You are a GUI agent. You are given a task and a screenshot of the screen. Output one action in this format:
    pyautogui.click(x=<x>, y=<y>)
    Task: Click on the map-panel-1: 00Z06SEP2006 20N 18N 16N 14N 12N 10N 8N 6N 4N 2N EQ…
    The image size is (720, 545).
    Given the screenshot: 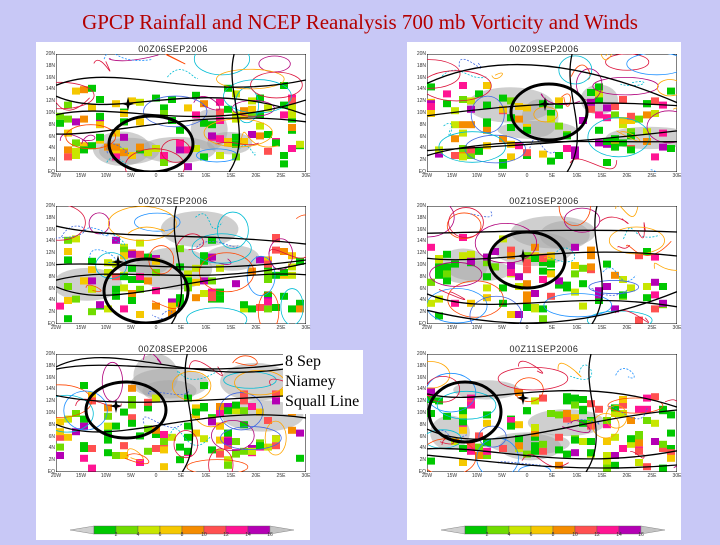 What is the action you would take?
    pyautogui.click(x=173, y=112)
    